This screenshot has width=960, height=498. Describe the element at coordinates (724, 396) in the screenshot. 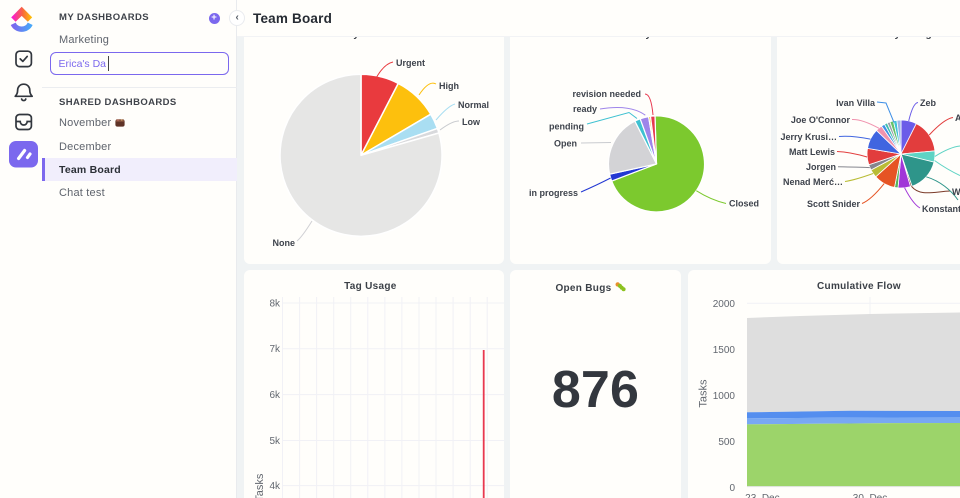

I see `svg-text: 1000` at that location.